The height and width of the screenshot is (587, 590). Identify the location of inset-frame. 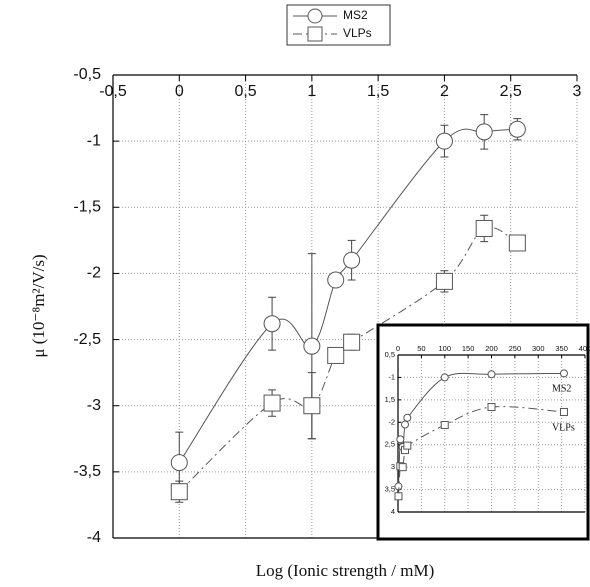
(483, 432).